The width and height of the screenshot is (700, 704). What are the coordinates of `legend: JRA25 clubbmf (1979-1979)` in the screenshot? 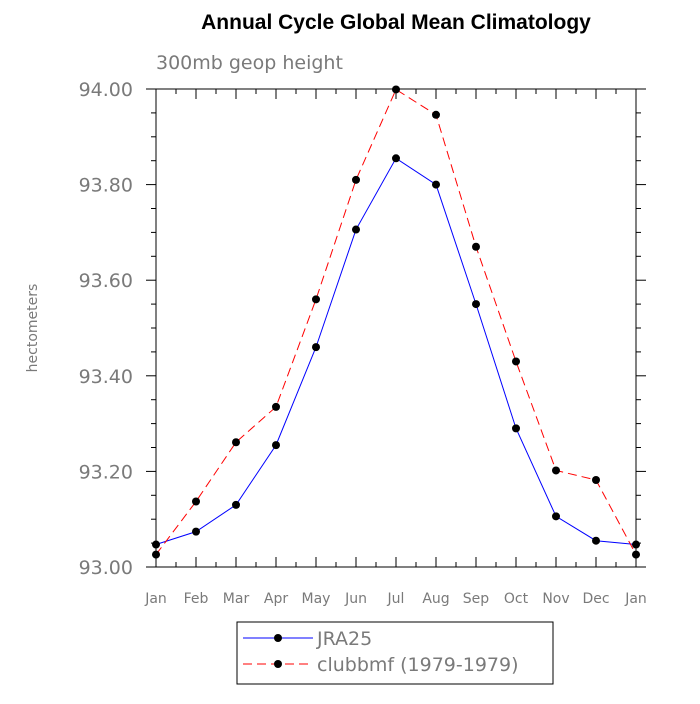 It's located at (395, 653).